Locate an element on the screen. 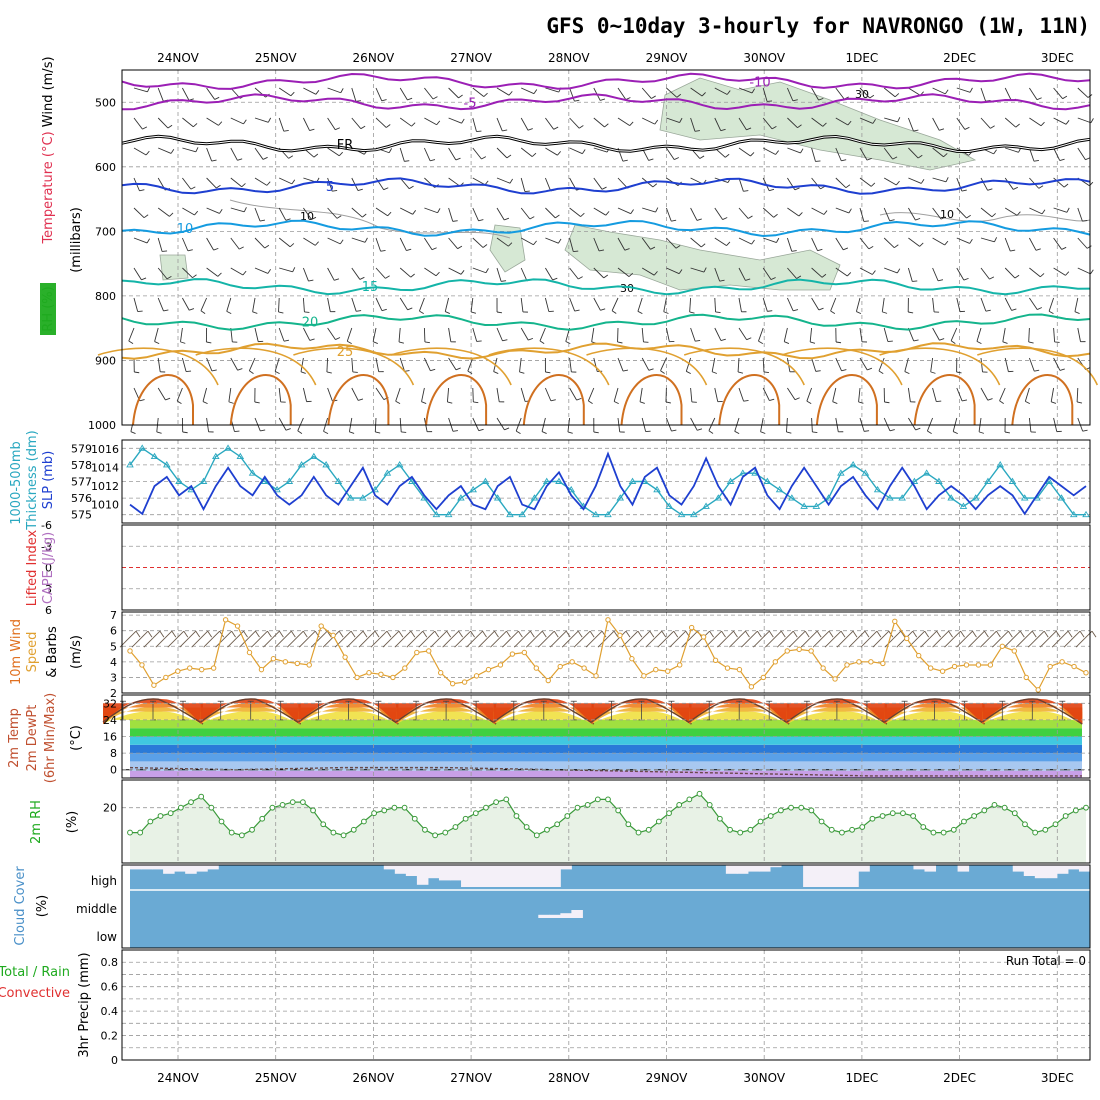 The height and width of the screenshot is (1100, 1100). temperature-color-band is located at coordinates (606, 774).